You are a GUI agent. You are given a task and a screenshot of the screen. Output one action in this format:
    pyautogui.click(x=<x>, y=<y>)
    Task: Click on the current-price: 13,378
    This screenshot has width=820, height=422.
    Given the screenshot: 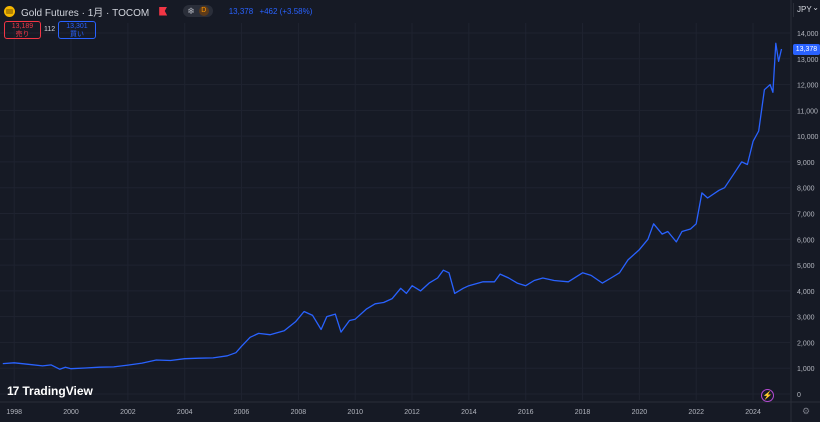 What is the action you would take?
    pyautogui.click(x=241, y=11)
    